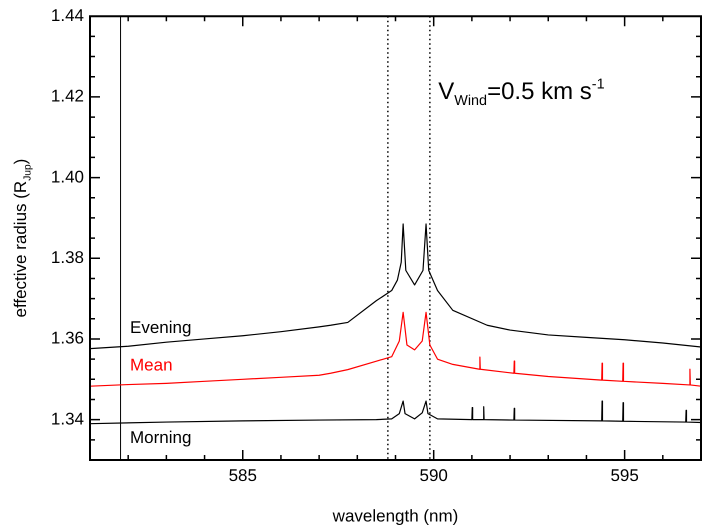  I want to click on y-tick-label: 1.42, so click(67, 96).